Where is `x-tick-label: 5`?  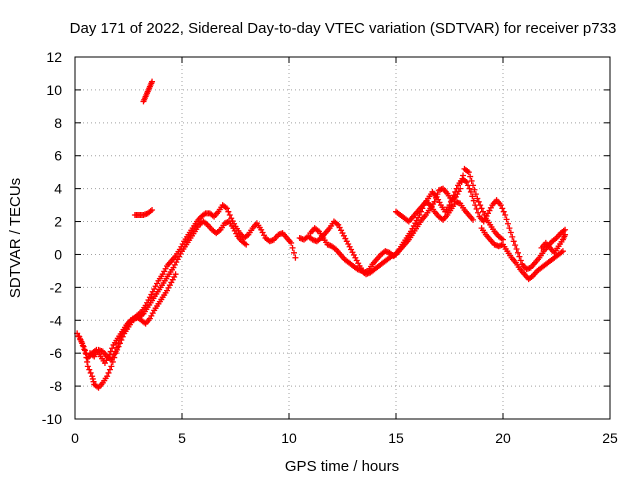 x-tick-label: 5 is located at coordinates (182, 438).